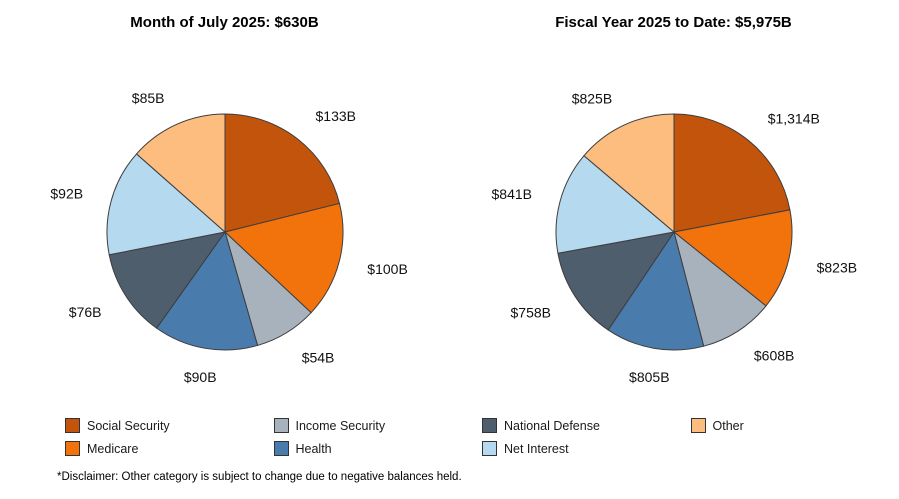  What do you see at coordinates (719, 288) in the screenshot?
I see `pie-slice-income-security` at bounding box center [719, 288].